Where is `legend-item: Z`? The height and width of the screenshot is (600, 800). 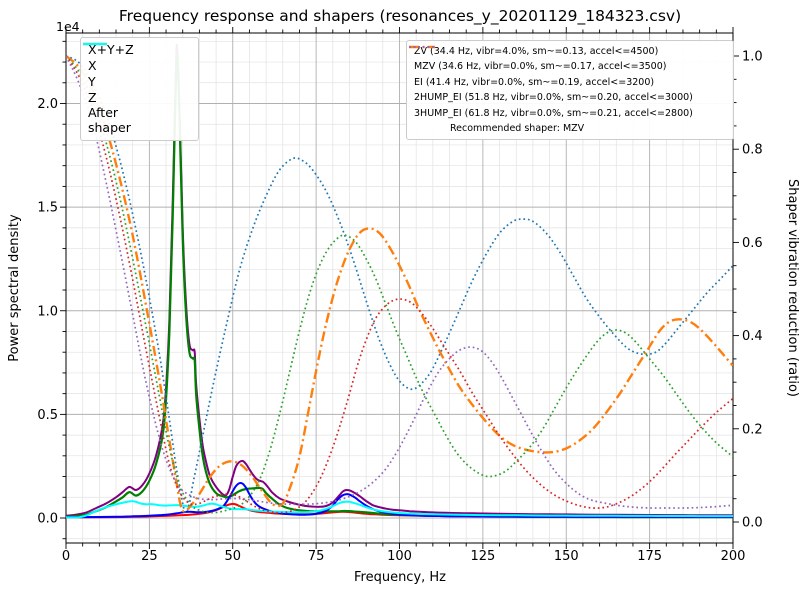
legend-item: Z is located at coordinates (137, 74).